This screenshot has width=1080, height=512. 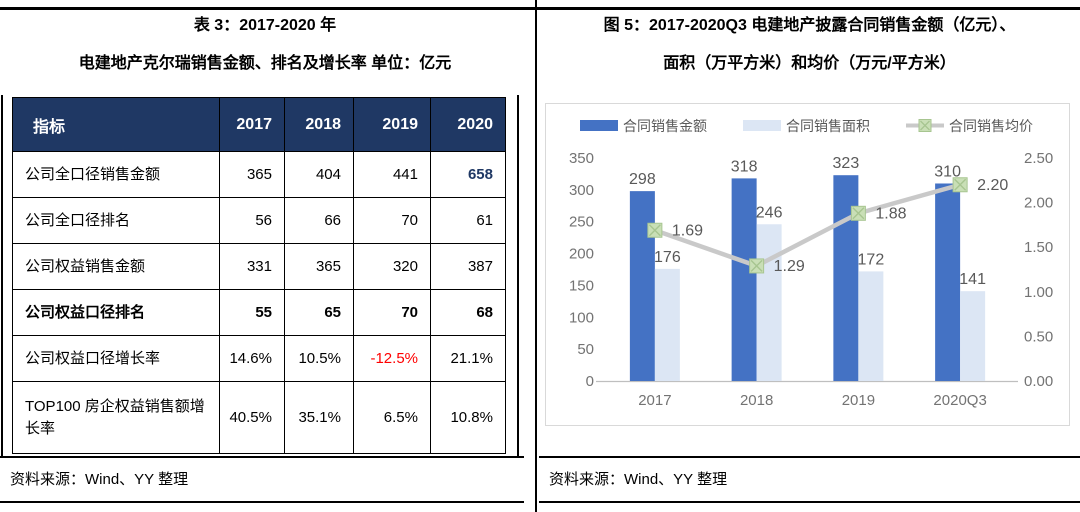 I want to click on legend-swatch-sales-amount, so click(x=599, y=125).